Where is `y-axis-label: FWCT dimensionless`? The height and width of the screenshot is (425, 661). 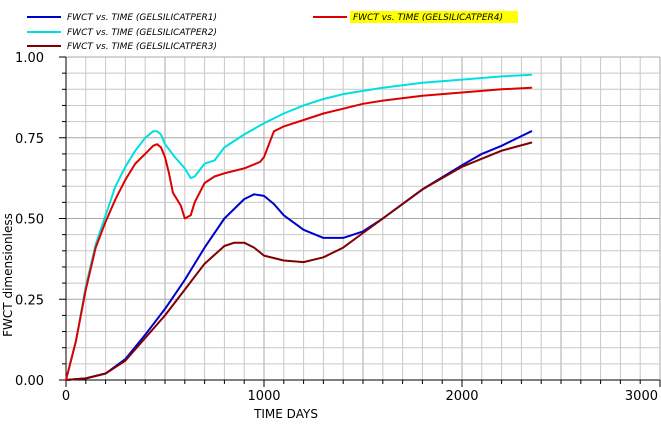
y-axis-label: FWCT dimensionless is located at coordinates (8, 275).